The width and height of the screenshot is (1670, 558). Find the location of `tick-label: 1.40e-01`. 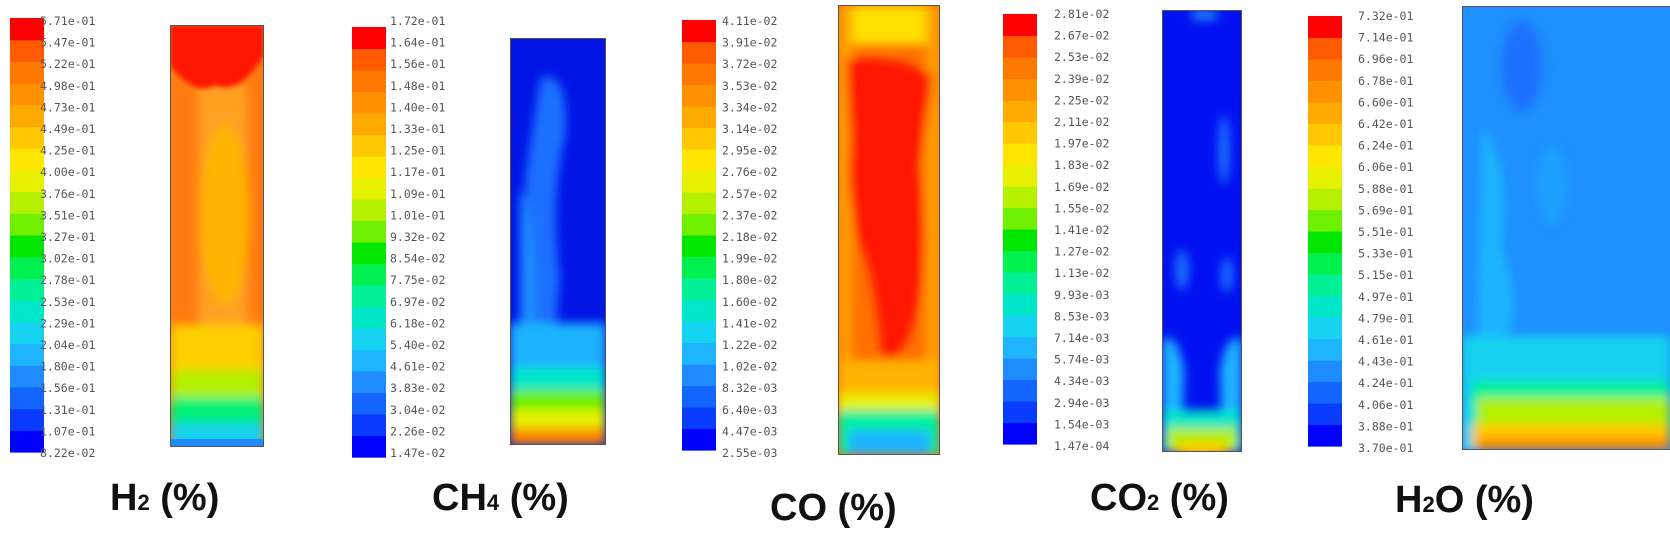

tick-label: 1.40e-01 is located at coordinates (417, 107).